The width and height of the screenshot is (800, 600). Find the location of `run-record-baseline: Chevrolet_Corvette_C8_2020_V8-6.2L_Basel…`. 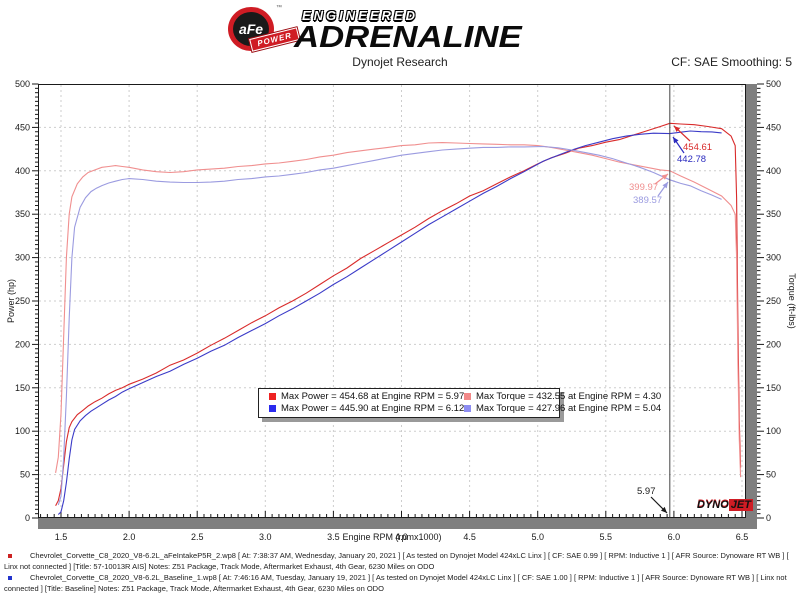

run-record-baseline: Chevrolet_Corvette_C8_2020_V8-6.2L_Basel… is located at coordinates (400, 583).